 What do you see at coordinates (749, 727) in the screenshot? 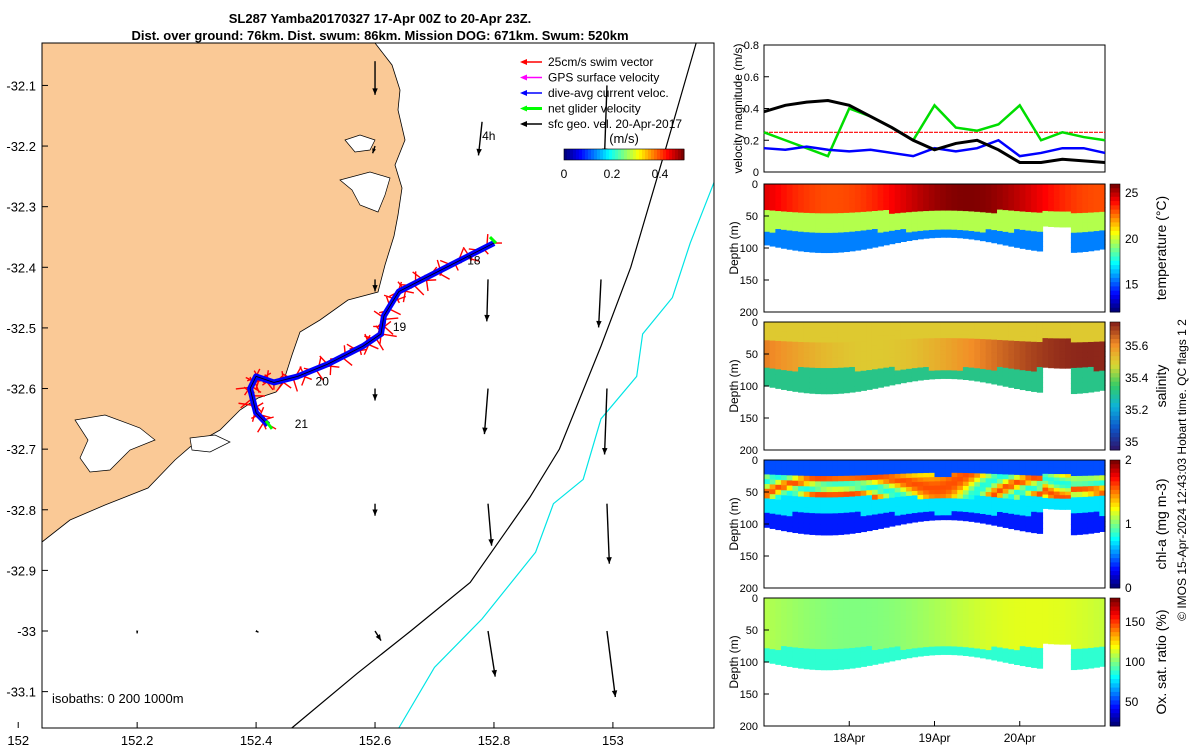
I see `heatmap-ytick-label: 200` at bounding box center [749, 727].